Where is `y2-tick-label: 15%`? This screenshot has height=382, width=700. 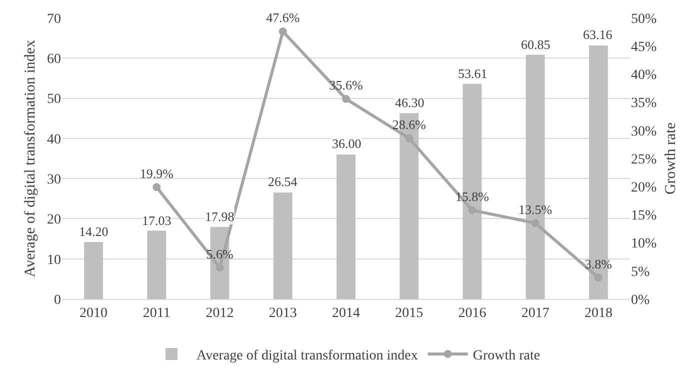
y2-tick-label: 15% is located at coordinates (644, 216).